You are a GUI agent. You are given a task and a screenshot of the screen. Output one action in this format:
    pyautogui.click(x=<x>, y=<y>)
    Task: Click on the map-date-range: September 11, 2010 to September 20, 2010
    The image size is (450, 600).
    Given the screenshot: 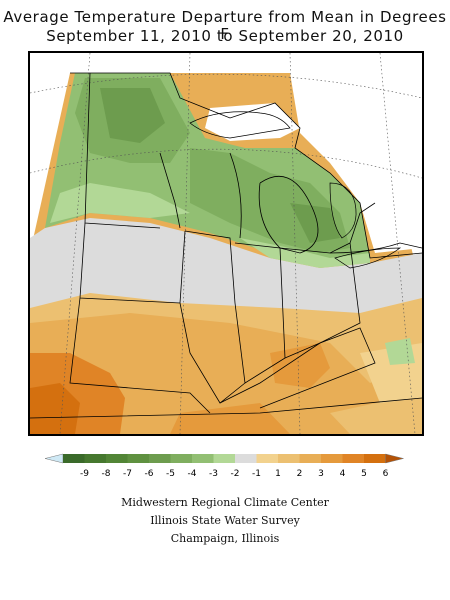 What is the action you would take?
    pyautogui.click(x=225, y=36)
    